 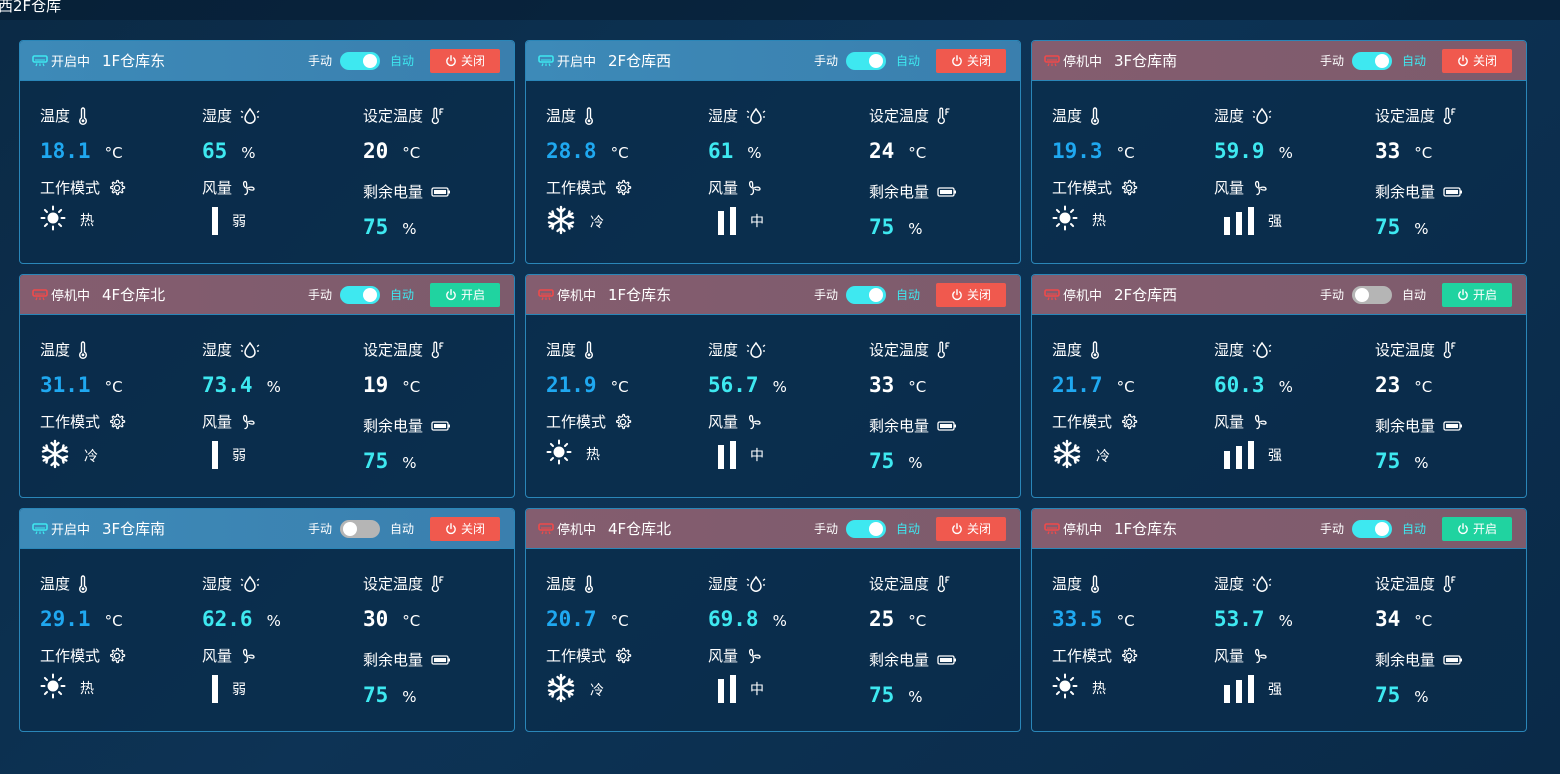 What do you see at coordinates (134, 529) in the screenshot?
I see `warehouse-name: 3F仓库南` at bounding box center [134, 529].